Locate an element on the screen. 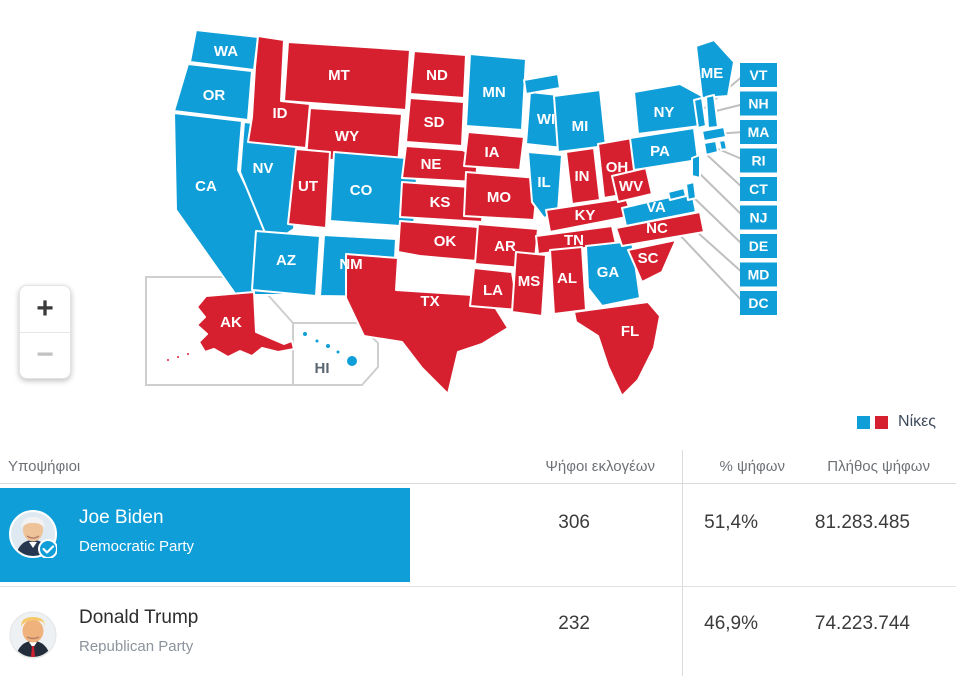 The image size is (956, 676). candidate-party: Democratic Party is located at coordinates (137, 546).